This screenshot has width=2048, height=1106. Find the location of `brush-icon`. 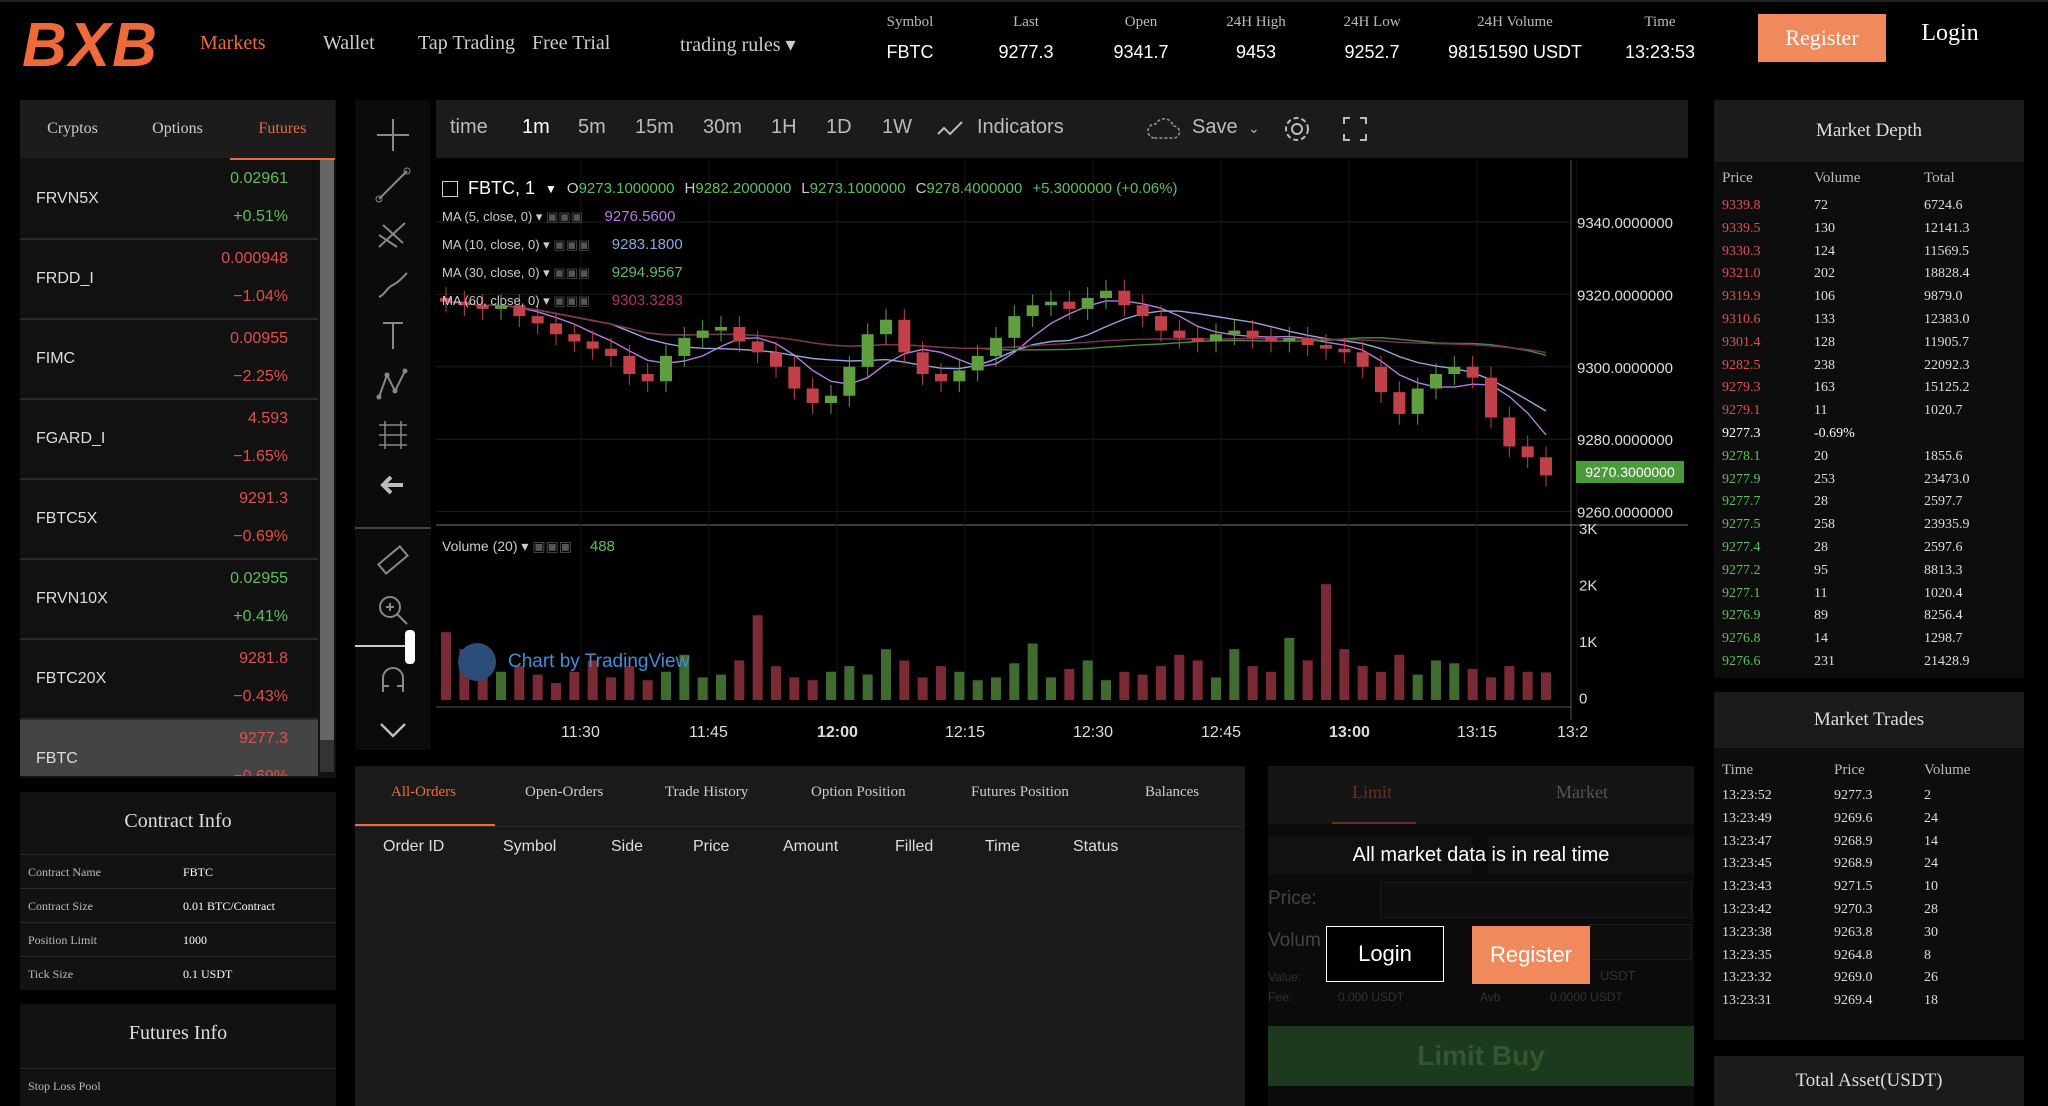

brush-icon is located at coordinates (393, 285).